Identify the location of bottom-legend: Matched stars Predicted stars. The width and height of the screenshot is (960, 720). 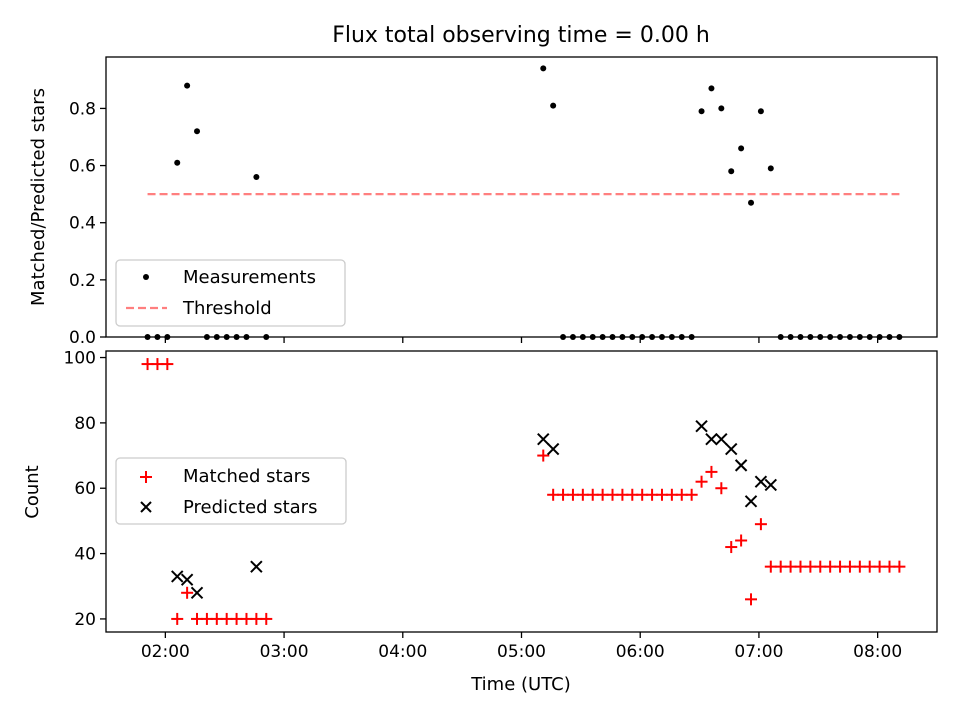
(231, 491).